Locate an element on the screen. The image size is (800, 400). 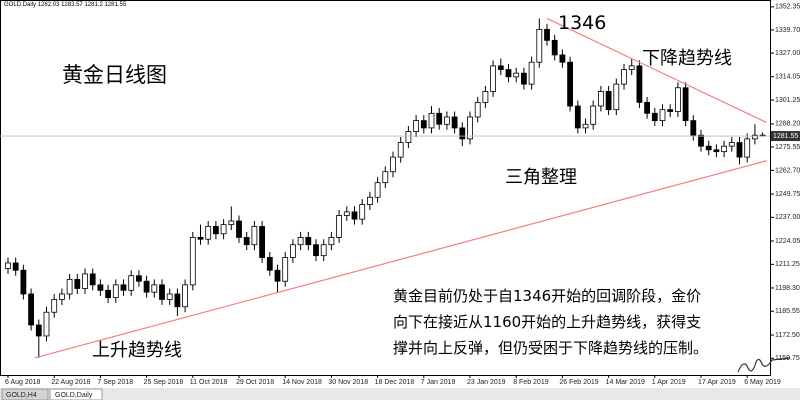
y-tick-label: 1159.75 is located at coordinates (787, 358).